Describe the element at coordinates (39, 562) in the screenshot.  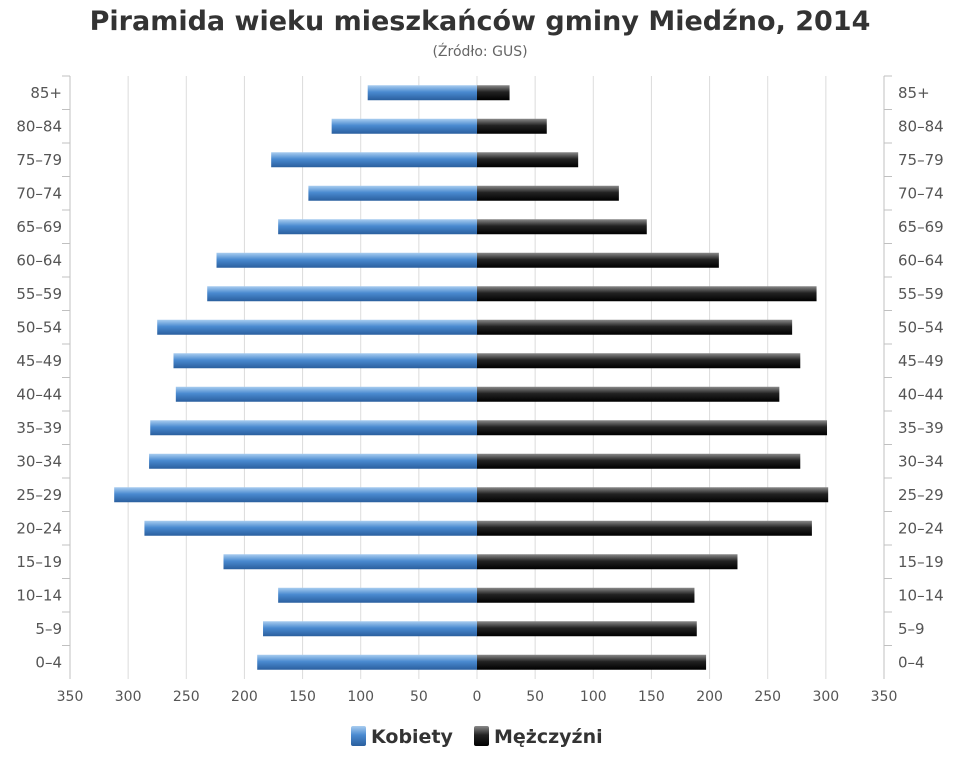
I see `category-label-left: 15–19` at that location.